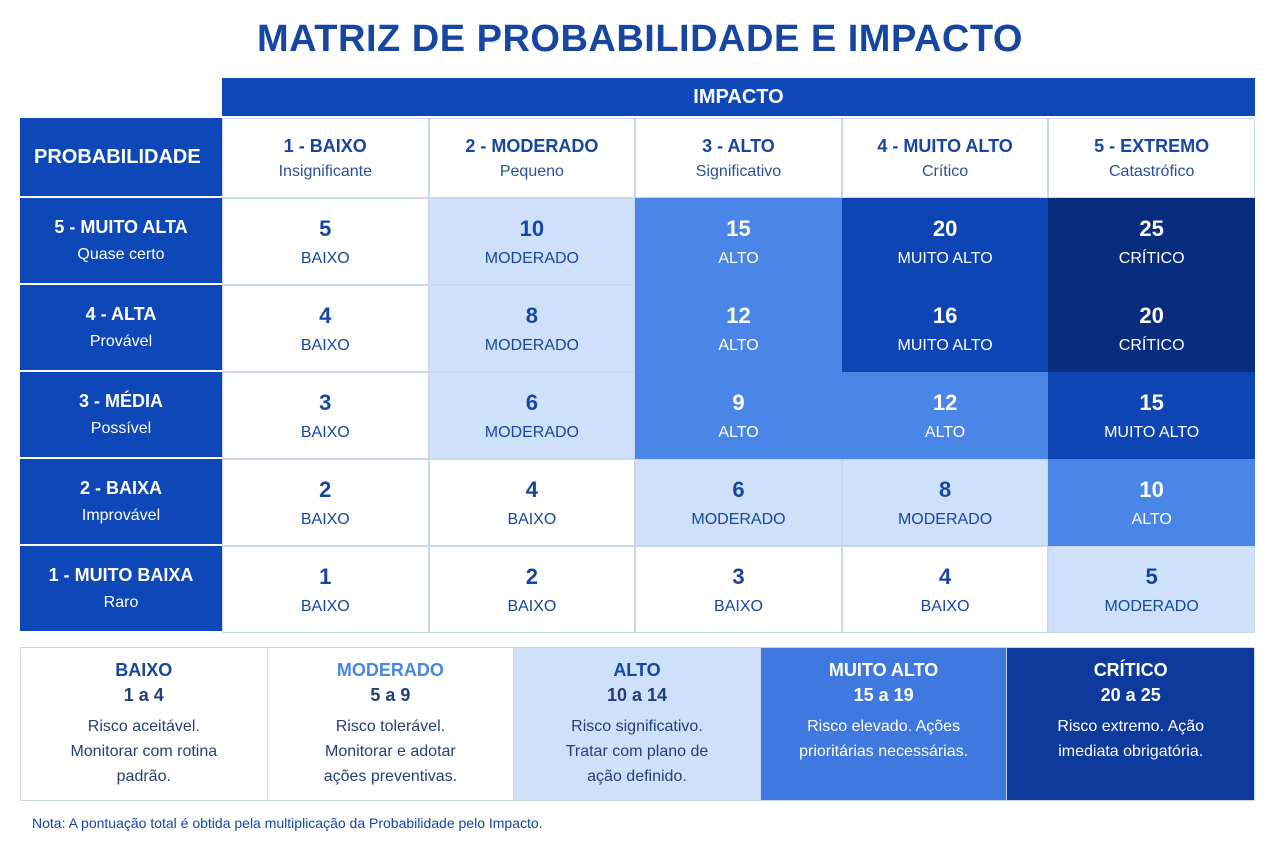 This screenshot has height=853, width=1280. What do you see at coordinates (532, 241) in the screenshot?
I see `matrix-cell: 10 MODERADO` at bounding box center [532, 241].